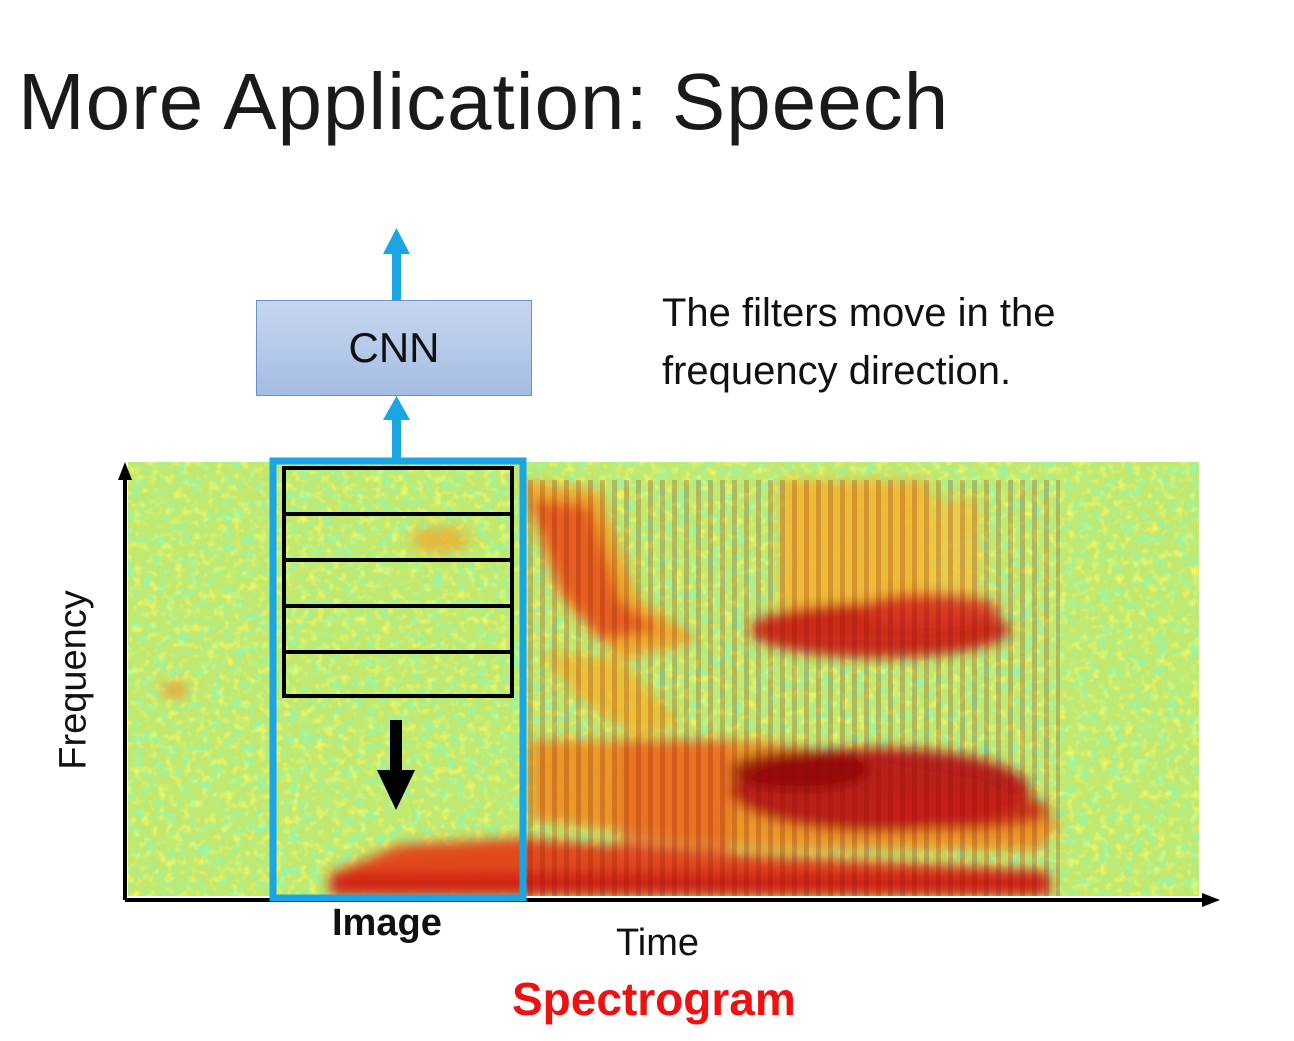 The height and width of the screenshot is (1041, 1294). What do you see at coordinates (396, 765) in the screenshot?
I see `filter-direction-arrow-icon` at bounding box center [396, 765].